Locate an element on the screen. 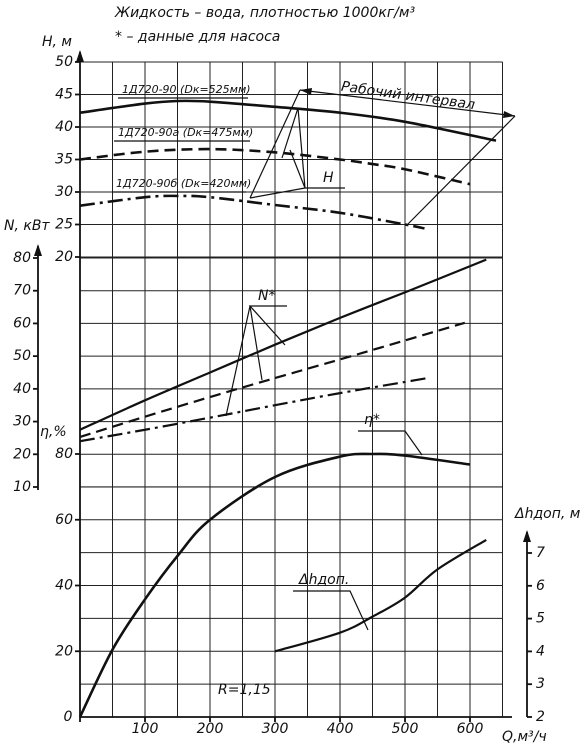 The height and width of the screenshot is (755, 582). y2-tick-label: 80 is located at coordinates (22, 258).